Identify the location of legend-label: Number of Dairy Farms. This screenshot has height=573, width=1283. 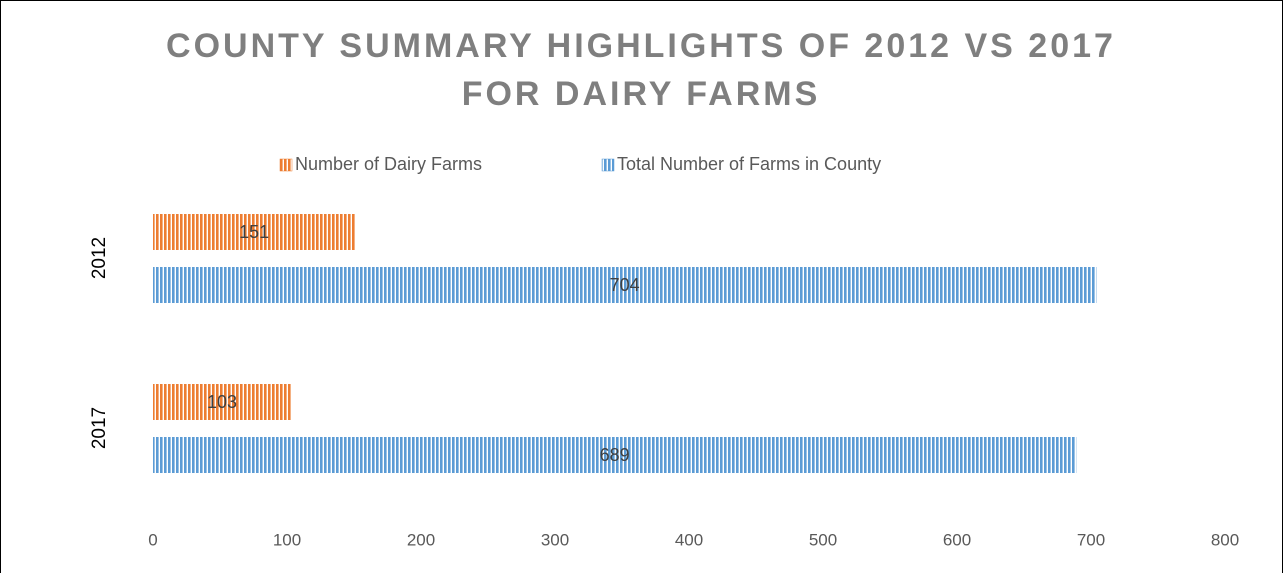
(388, 164).